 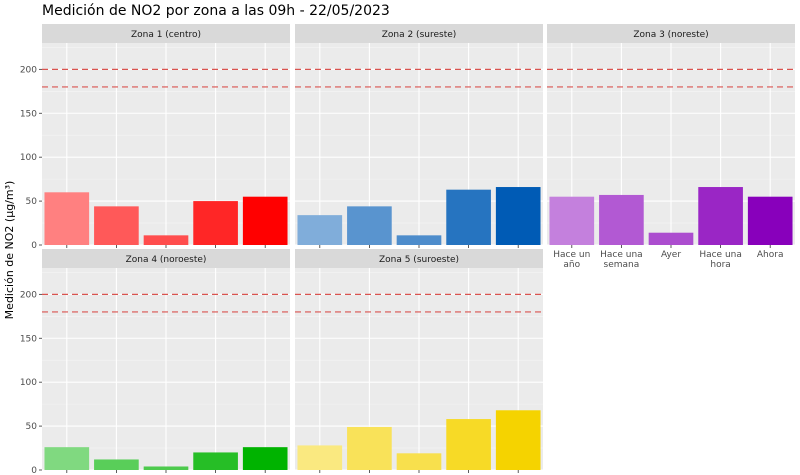 What do you see at coordinates (770, 255) in the screenshot?
I see `x-tick-label: Ahora` at bounding box center [770, 255].